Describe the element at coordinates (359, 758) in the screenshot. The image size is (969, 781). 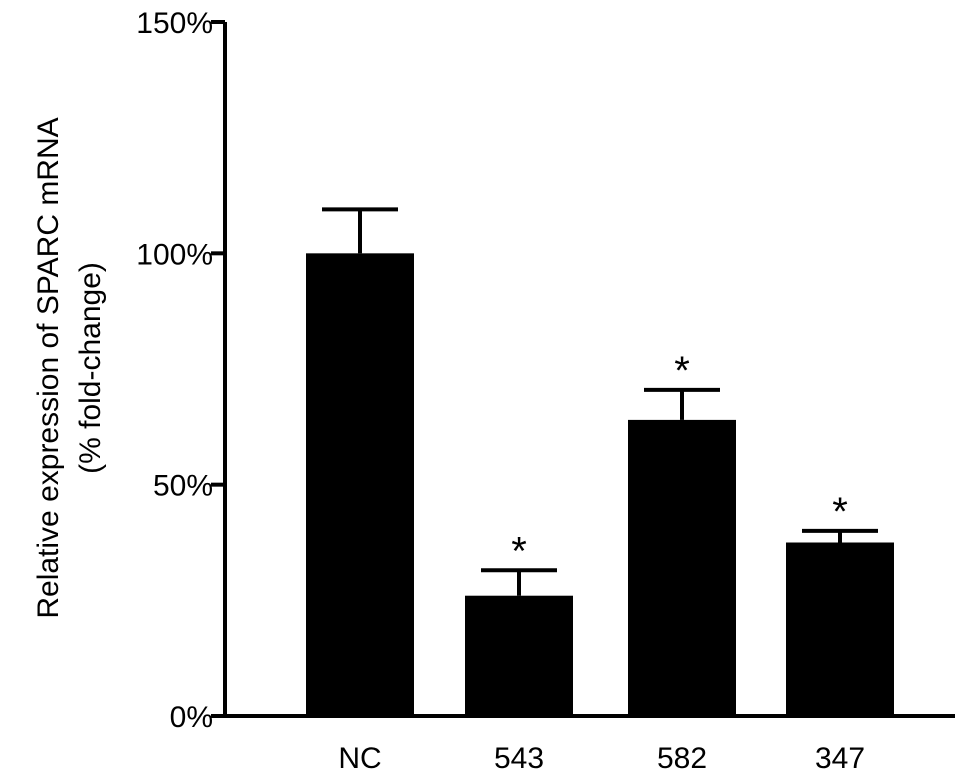
I see `x-tick-label-NC: NC` at that location.